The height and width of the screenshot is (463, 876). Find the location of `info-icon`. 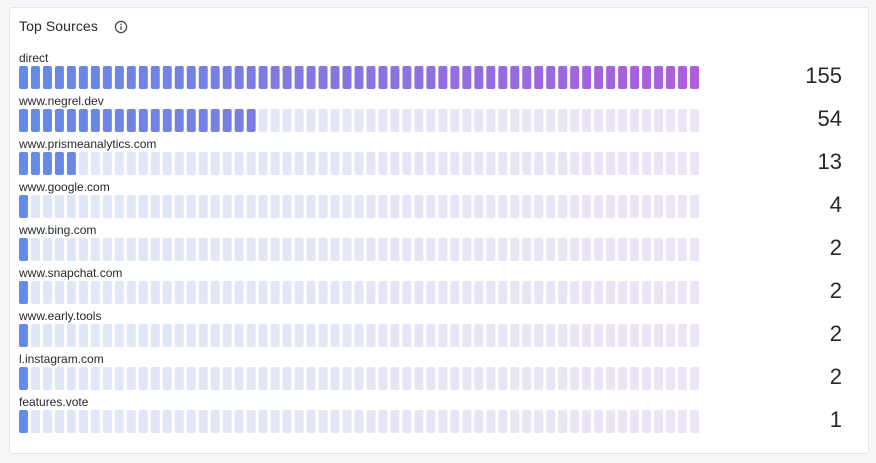

info-icon is located at coordinates (121, 27).